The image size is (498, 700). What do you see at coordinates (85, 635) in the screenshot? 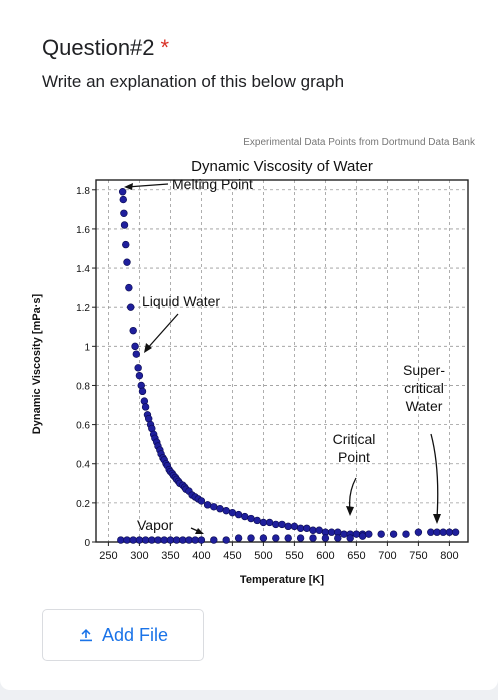
I see `upload-icon` at bounding box center [85, 635].